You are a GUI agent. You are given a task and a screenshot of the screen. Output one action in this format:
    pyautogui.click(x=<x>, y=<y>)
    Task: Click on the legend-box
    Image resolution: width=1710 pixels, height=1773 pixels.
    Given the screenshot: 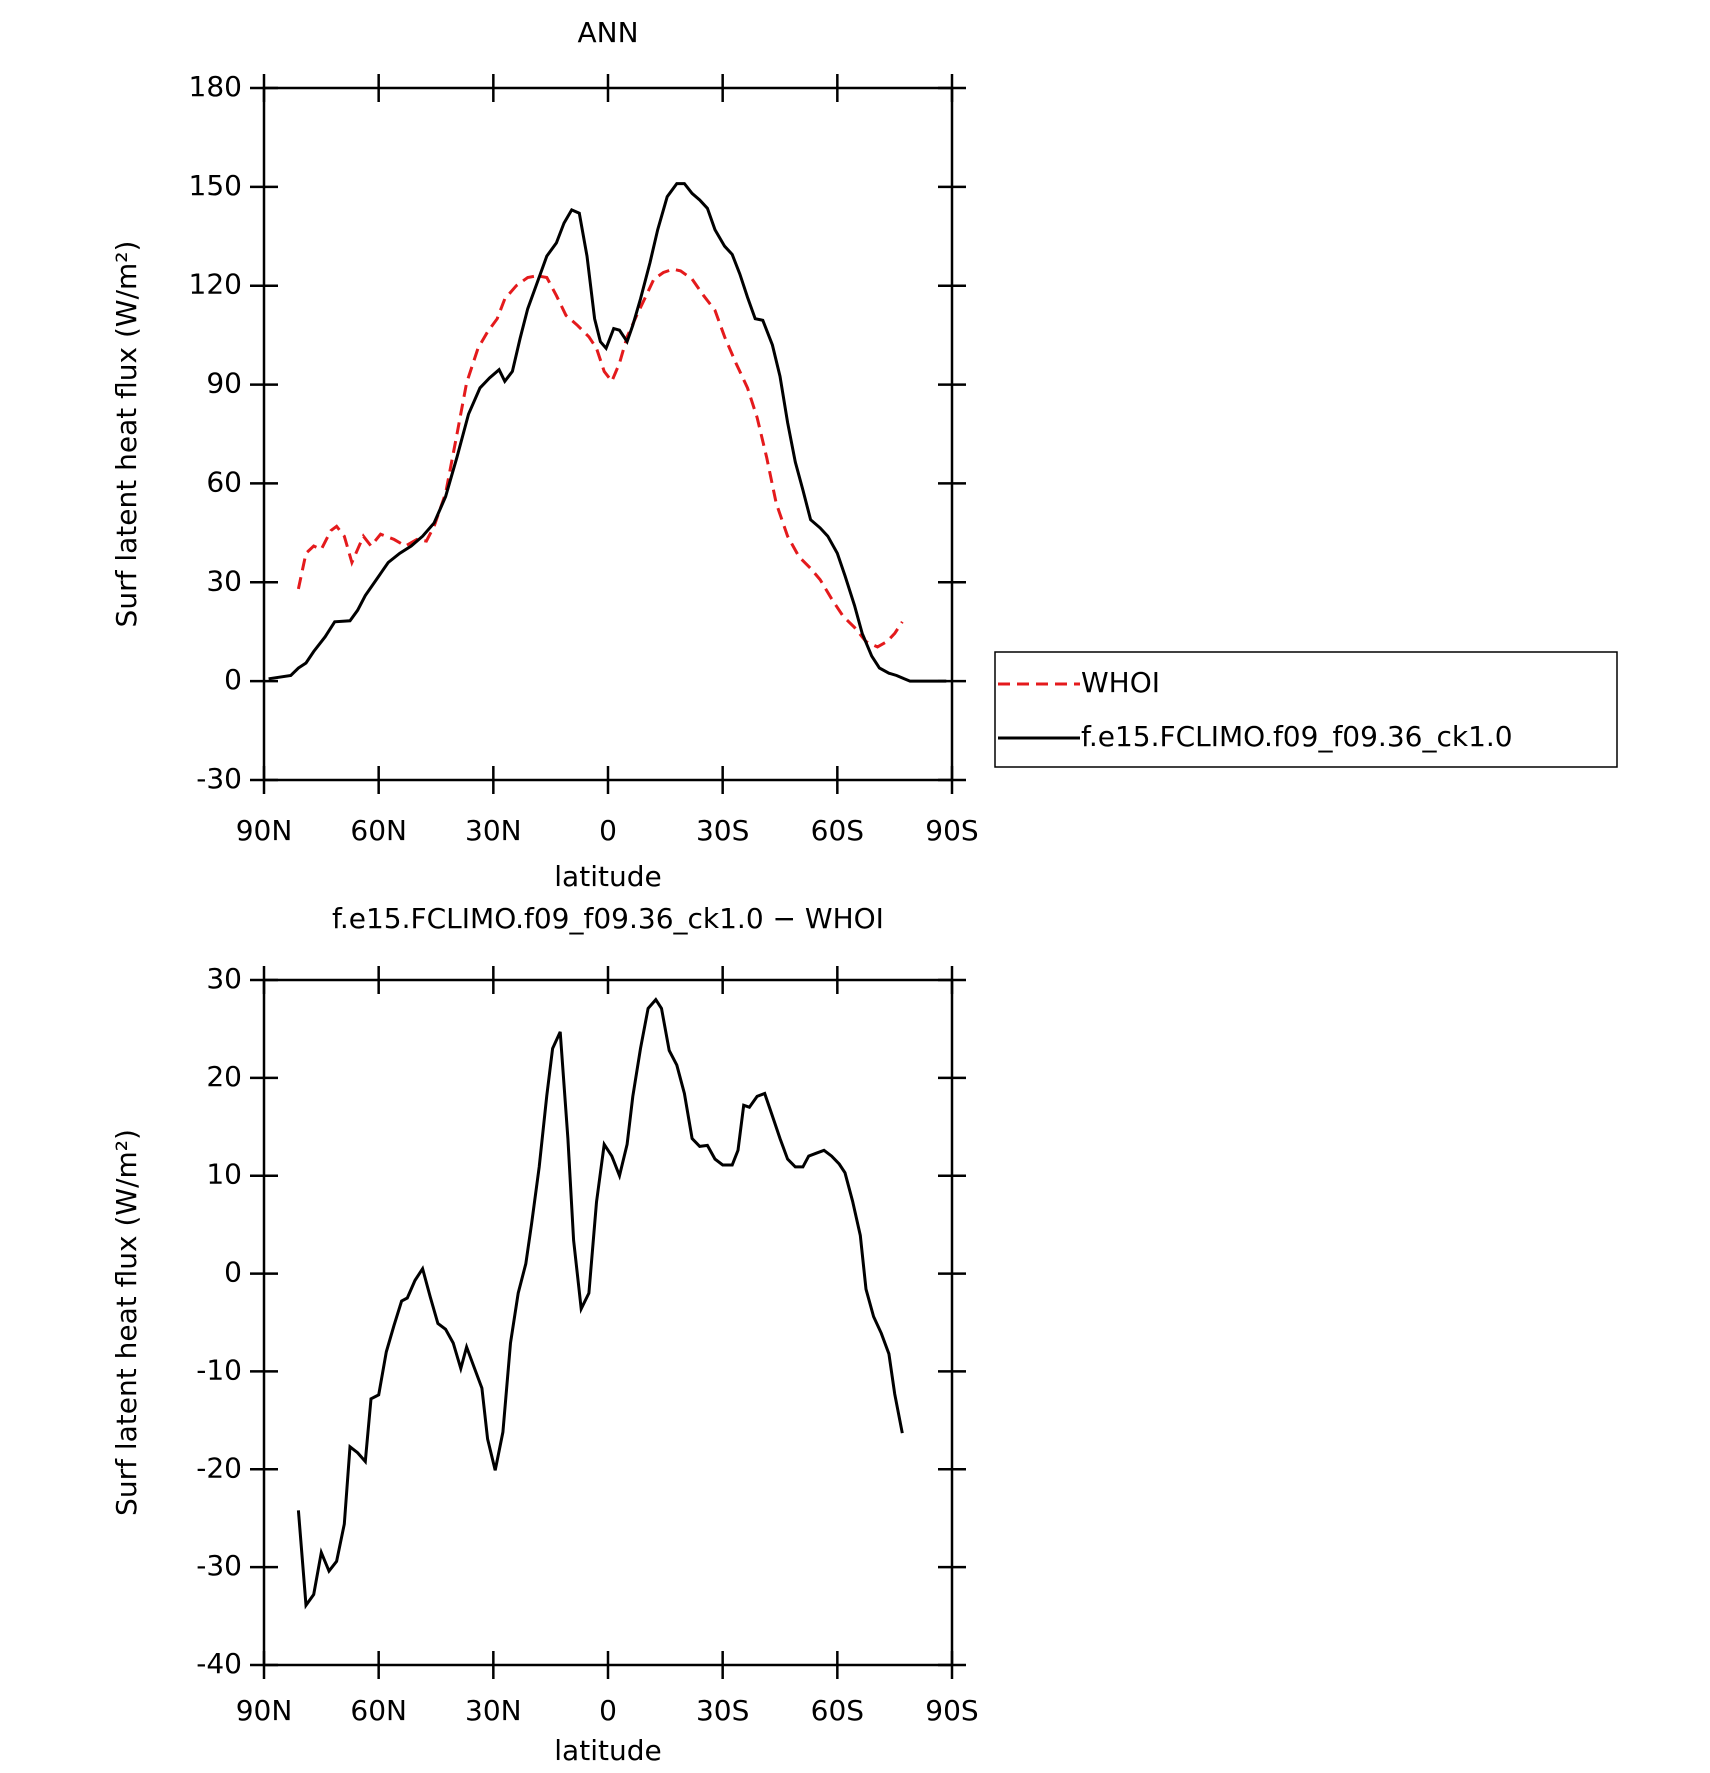 What is the action you would take?
    pyautogui.click(x=1306, y=709)
    